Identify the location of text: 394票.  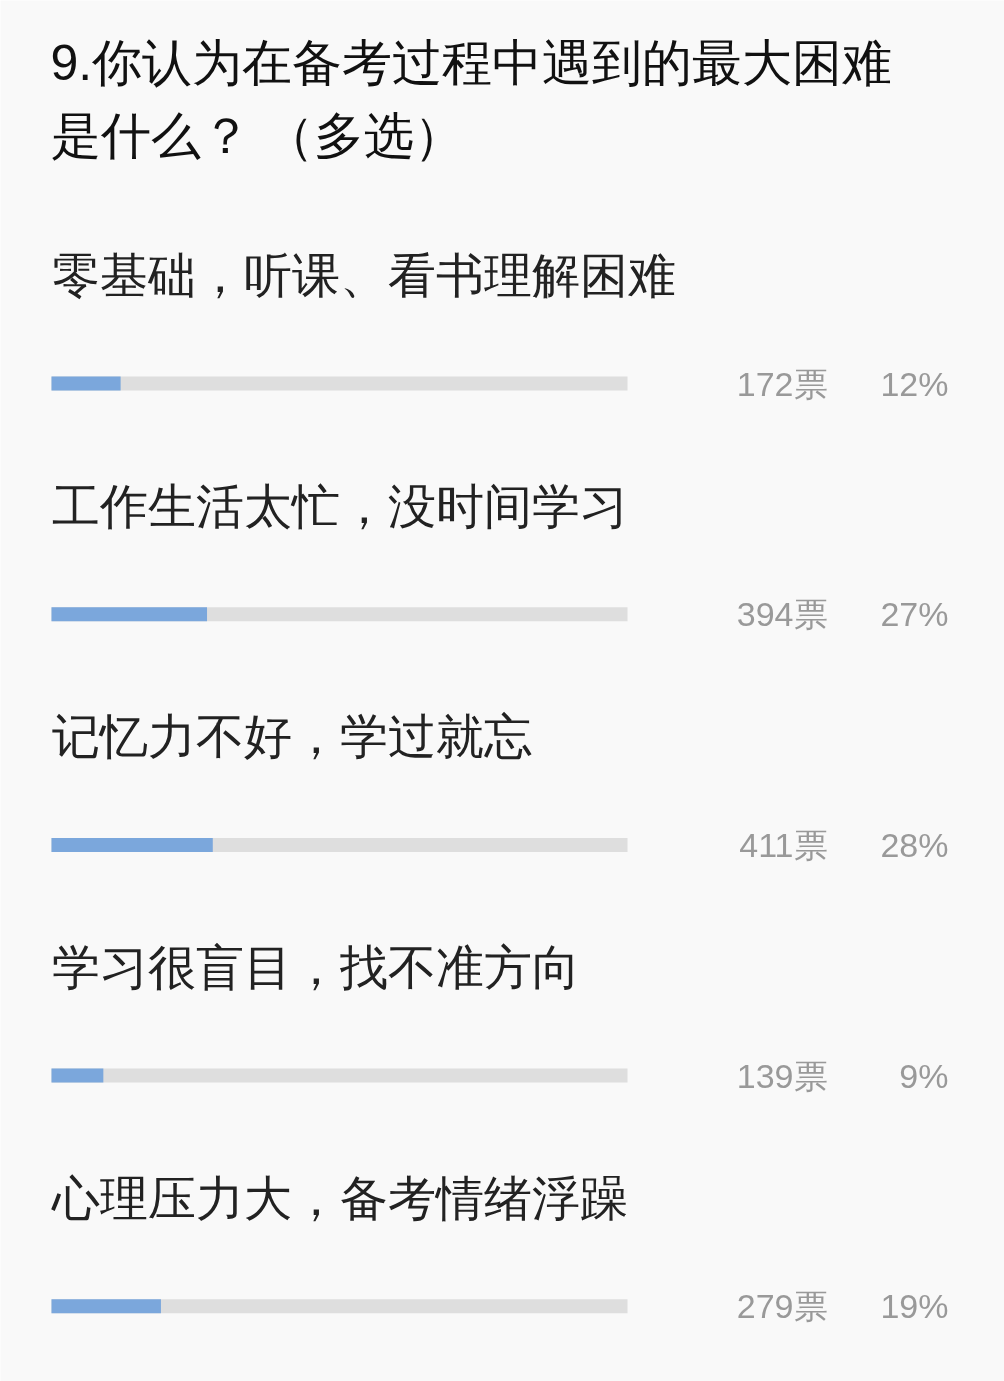
(782, 614).